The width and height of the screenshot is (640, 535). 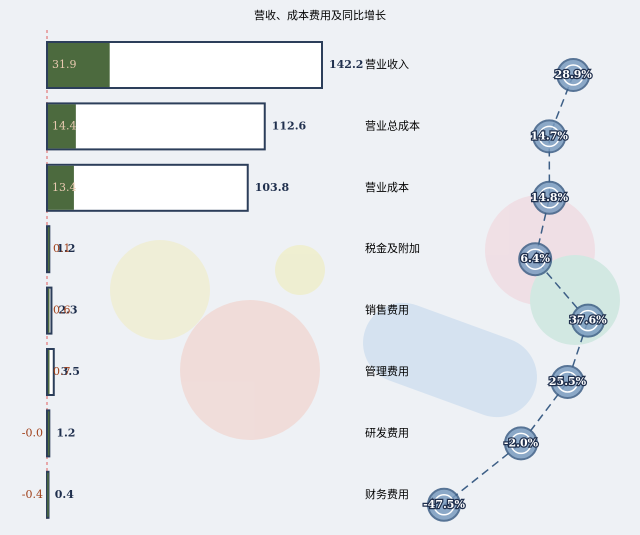 What do you see at coordinates (62, 248) in the screenshot?
I see `value-label: 0.1` at bounding box center [62, 248].